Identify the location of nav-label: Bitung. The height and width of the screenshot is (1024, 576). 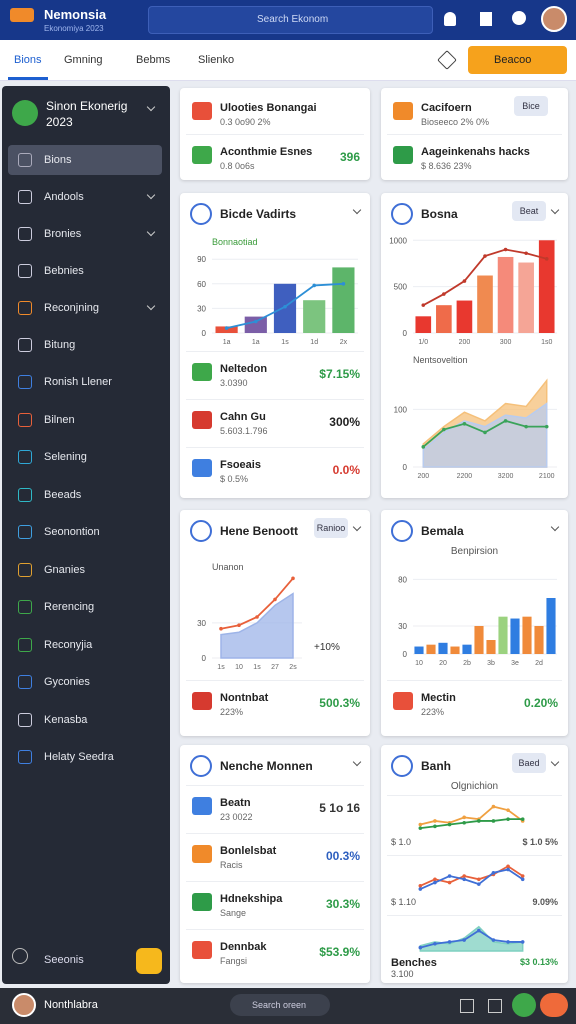
(60, 345).